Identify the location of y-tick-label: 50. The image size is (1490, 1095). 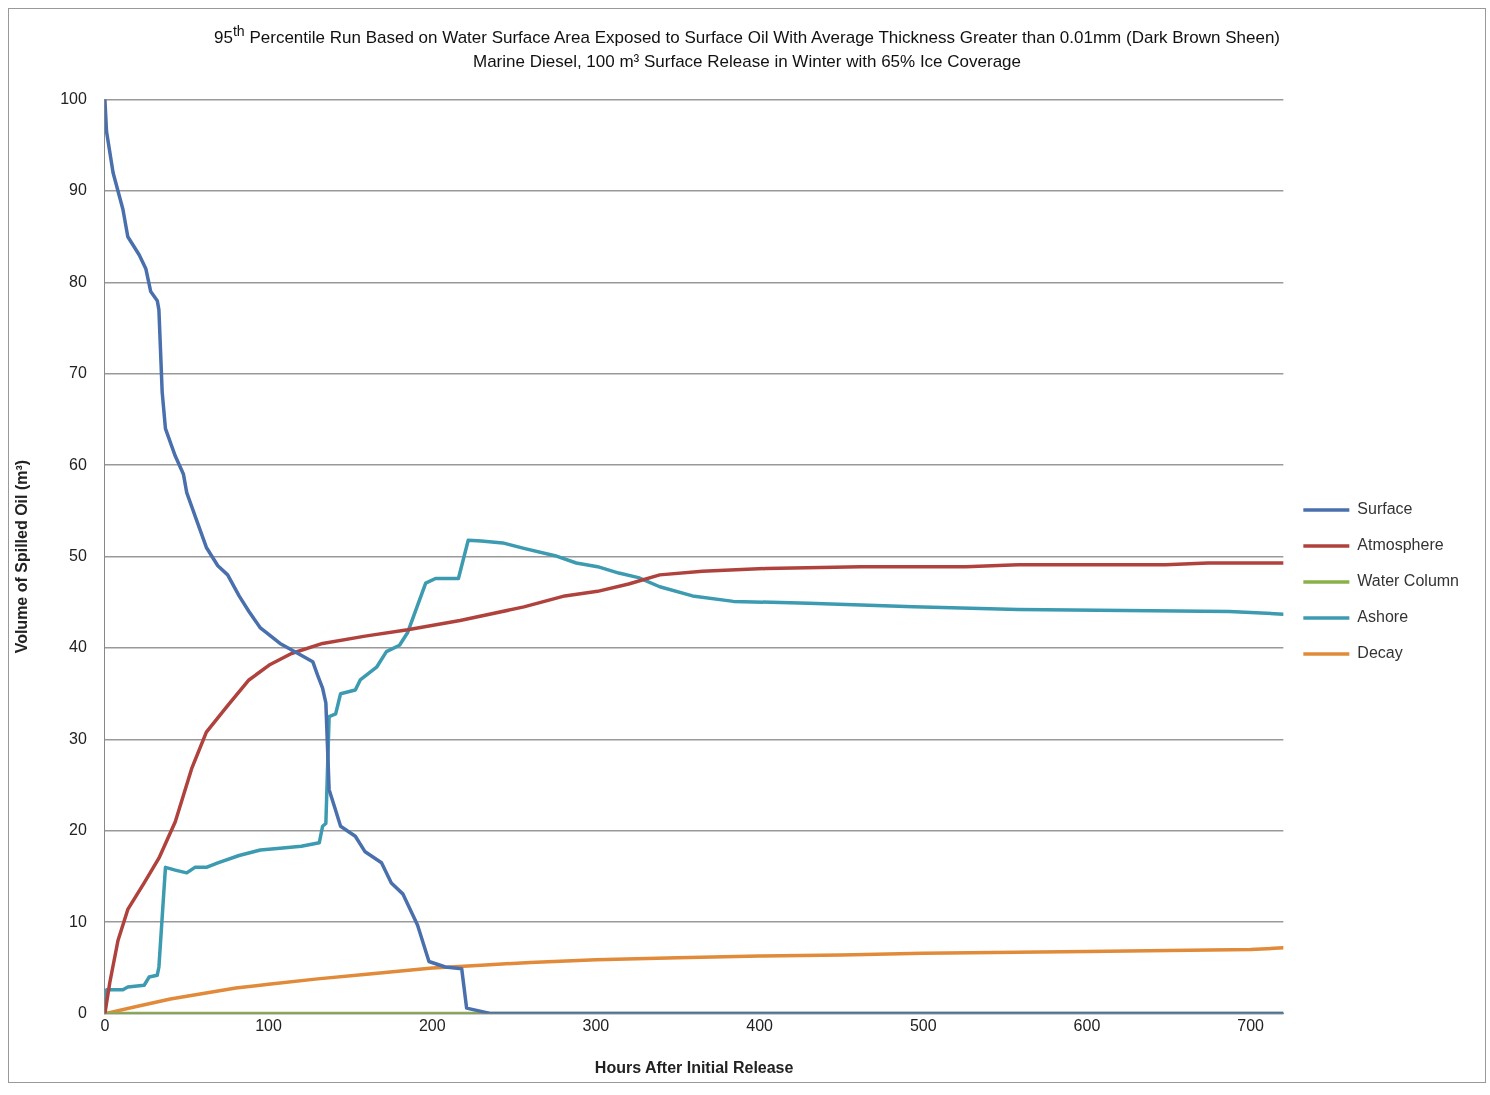
(78, 555).